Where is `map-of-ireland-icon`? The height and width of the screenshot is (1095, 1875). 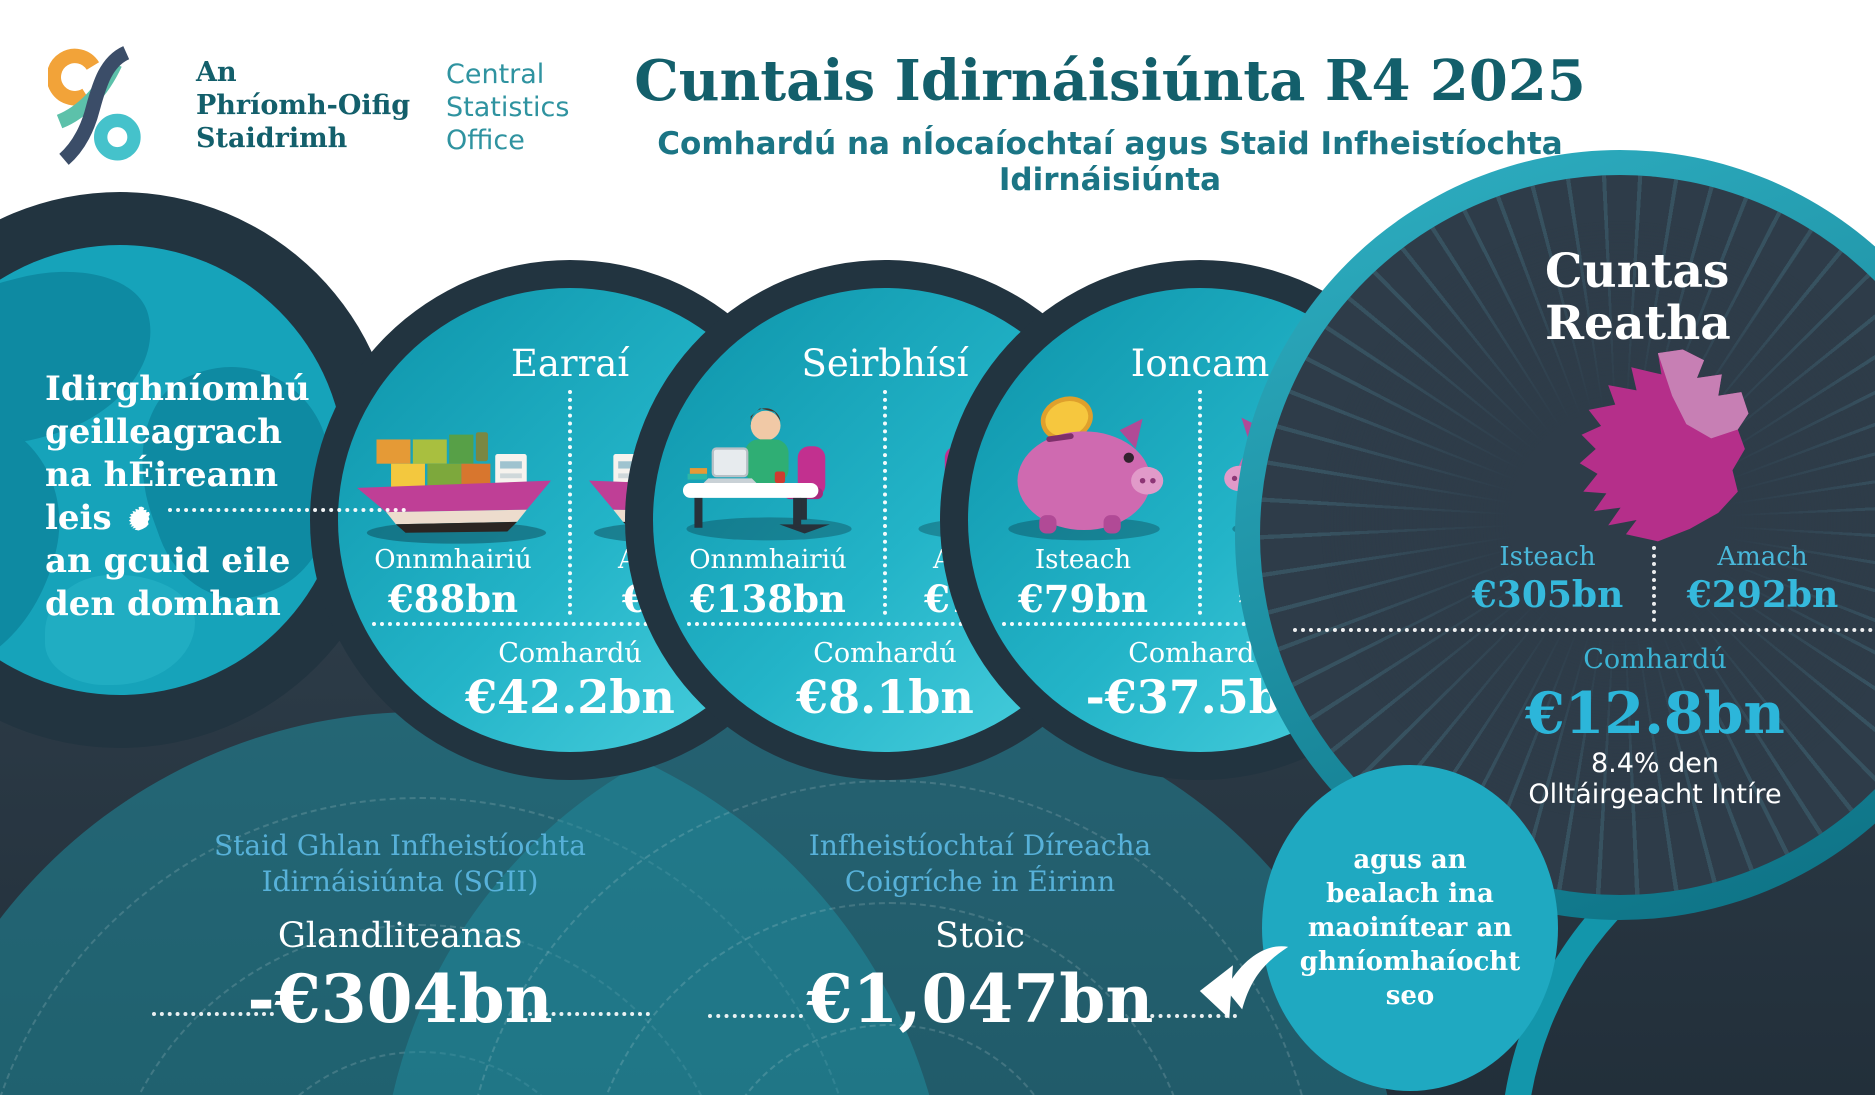 map-of-ireland-icon is located at coordinates (1665, 449).